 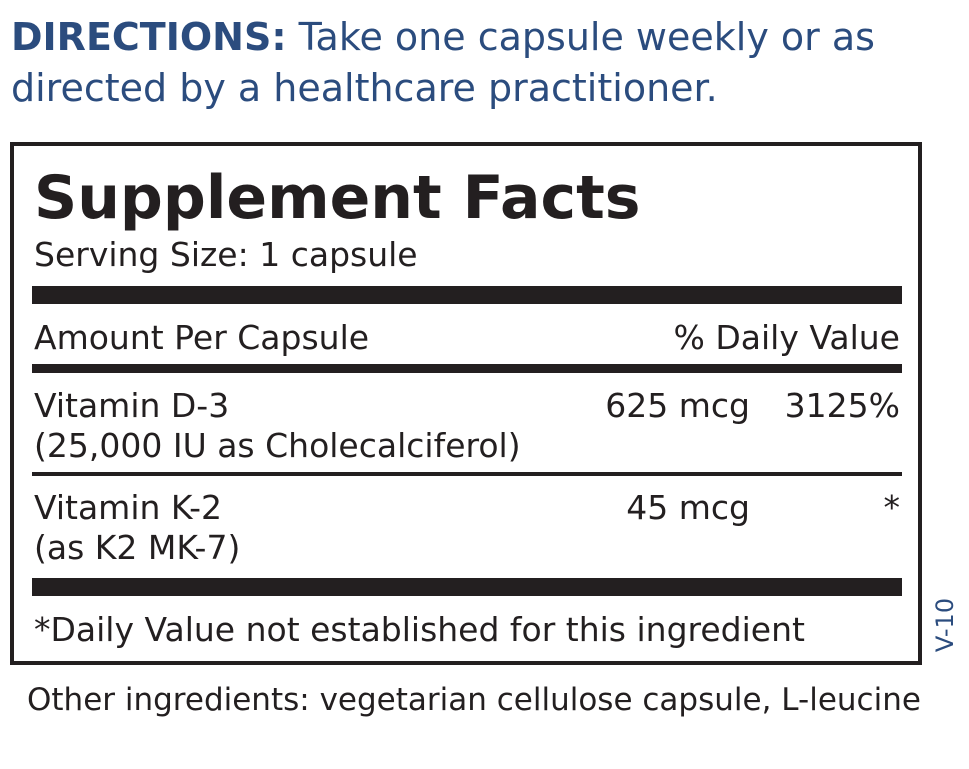 What do you see at coordinates (202, 337) in the screenshot?
I see `amount-per-capsule-header: Amount Per Capsule` at bounding box center [202, 337].